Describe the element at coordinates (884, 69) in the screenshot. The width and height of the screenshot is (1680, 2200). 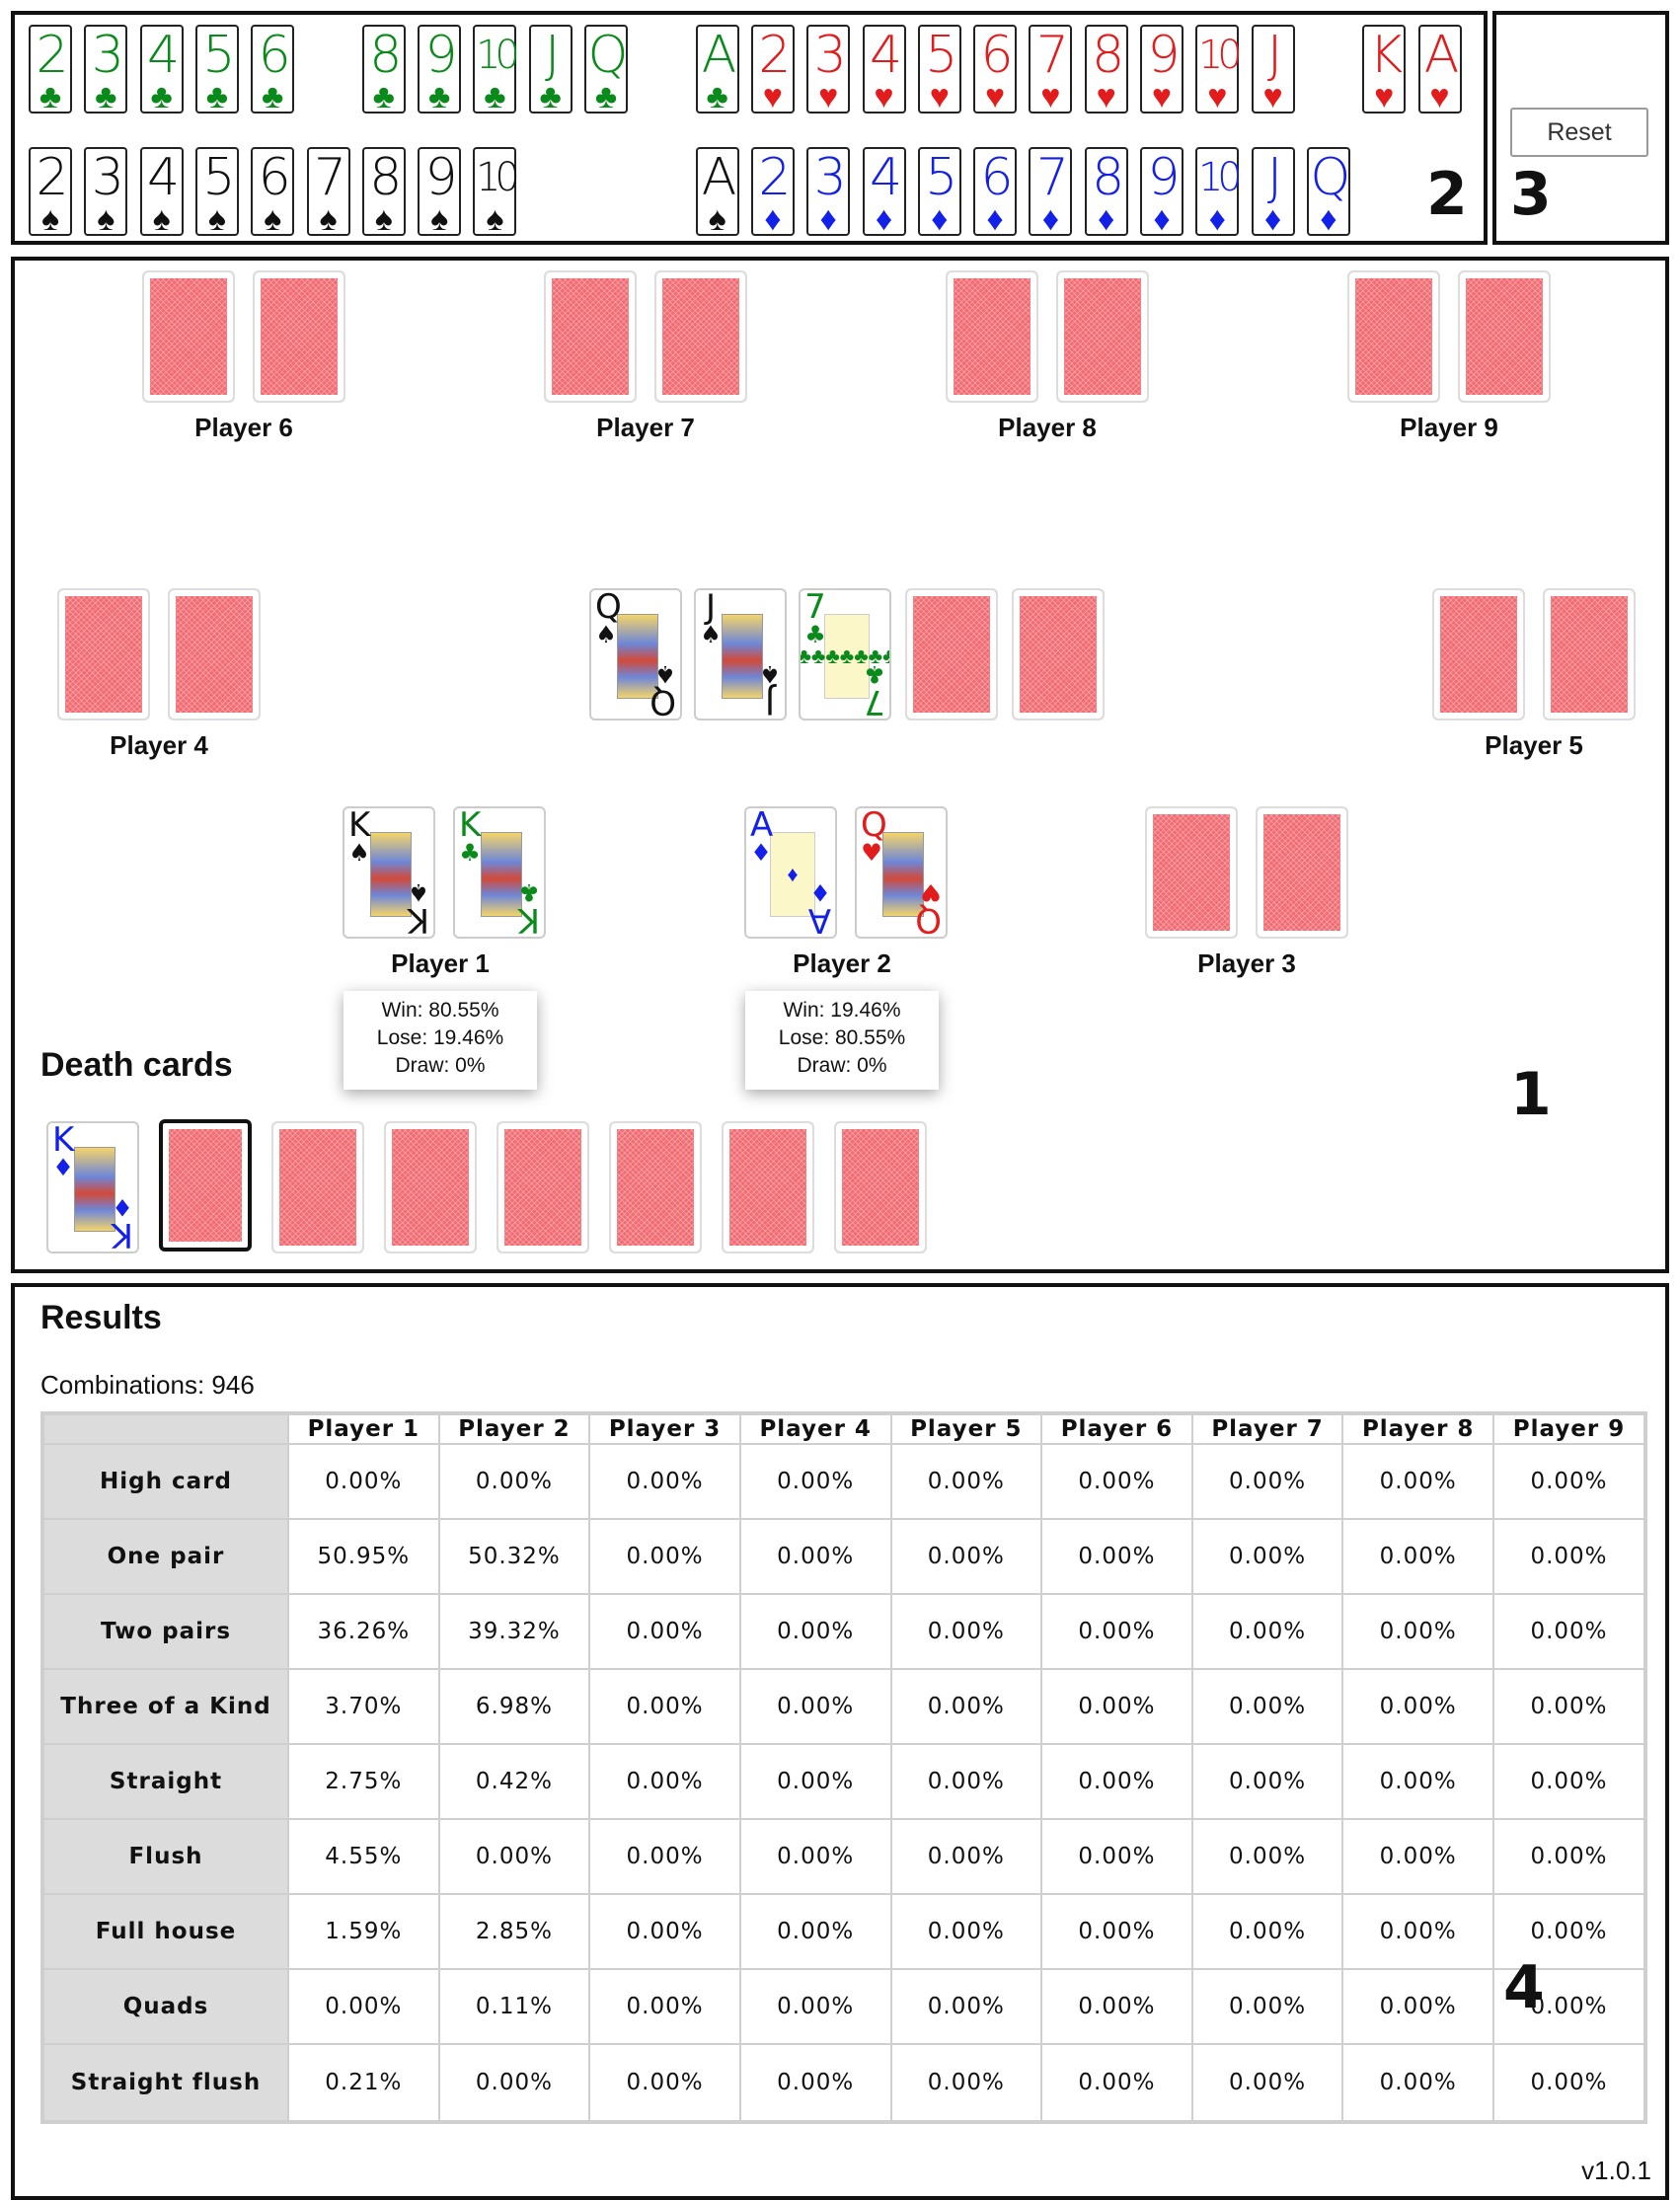
I see `deck-card-4-heart: 4 ♥` at that location.